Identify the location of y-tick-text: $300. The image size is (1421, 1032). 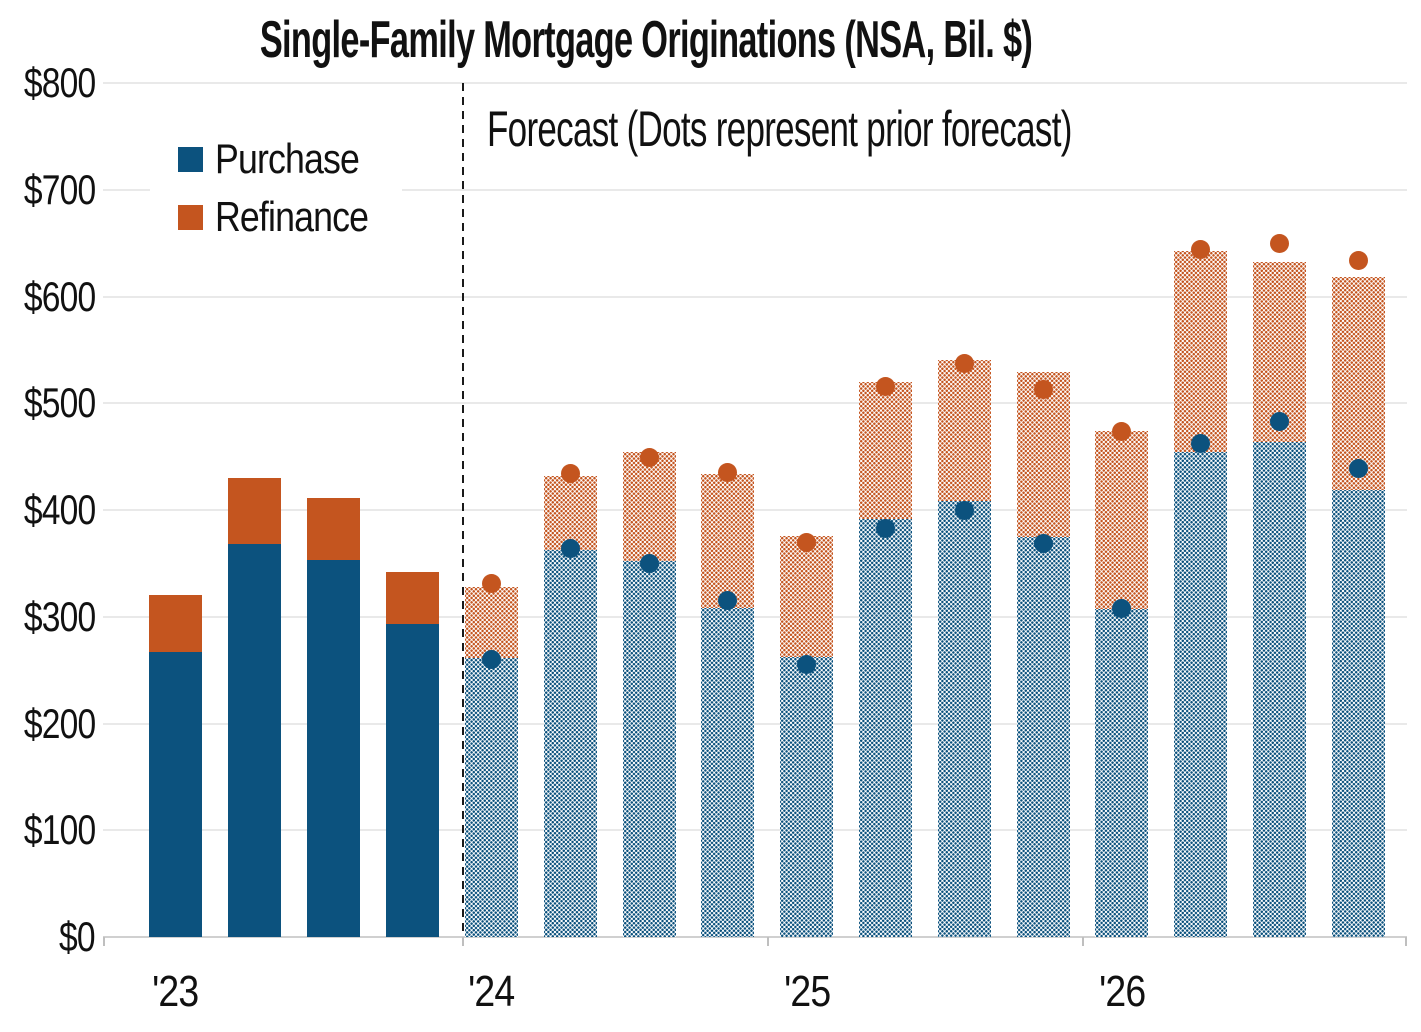
(59, 616).